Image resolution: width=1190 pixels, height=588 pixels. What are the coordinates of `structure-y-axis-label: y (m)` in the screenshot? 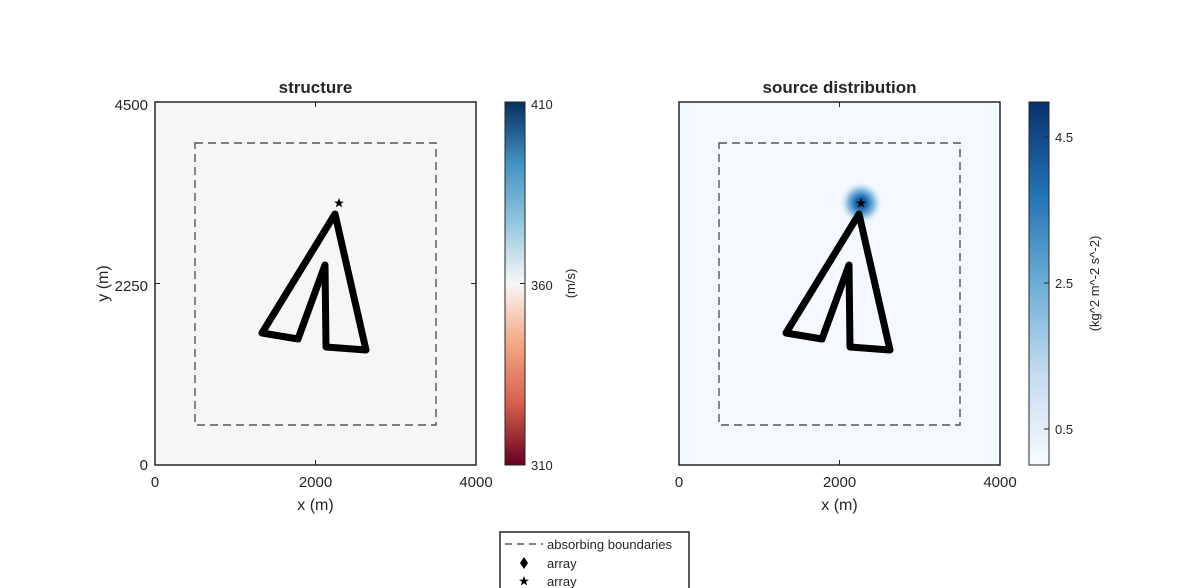 It's located at (103, 283).